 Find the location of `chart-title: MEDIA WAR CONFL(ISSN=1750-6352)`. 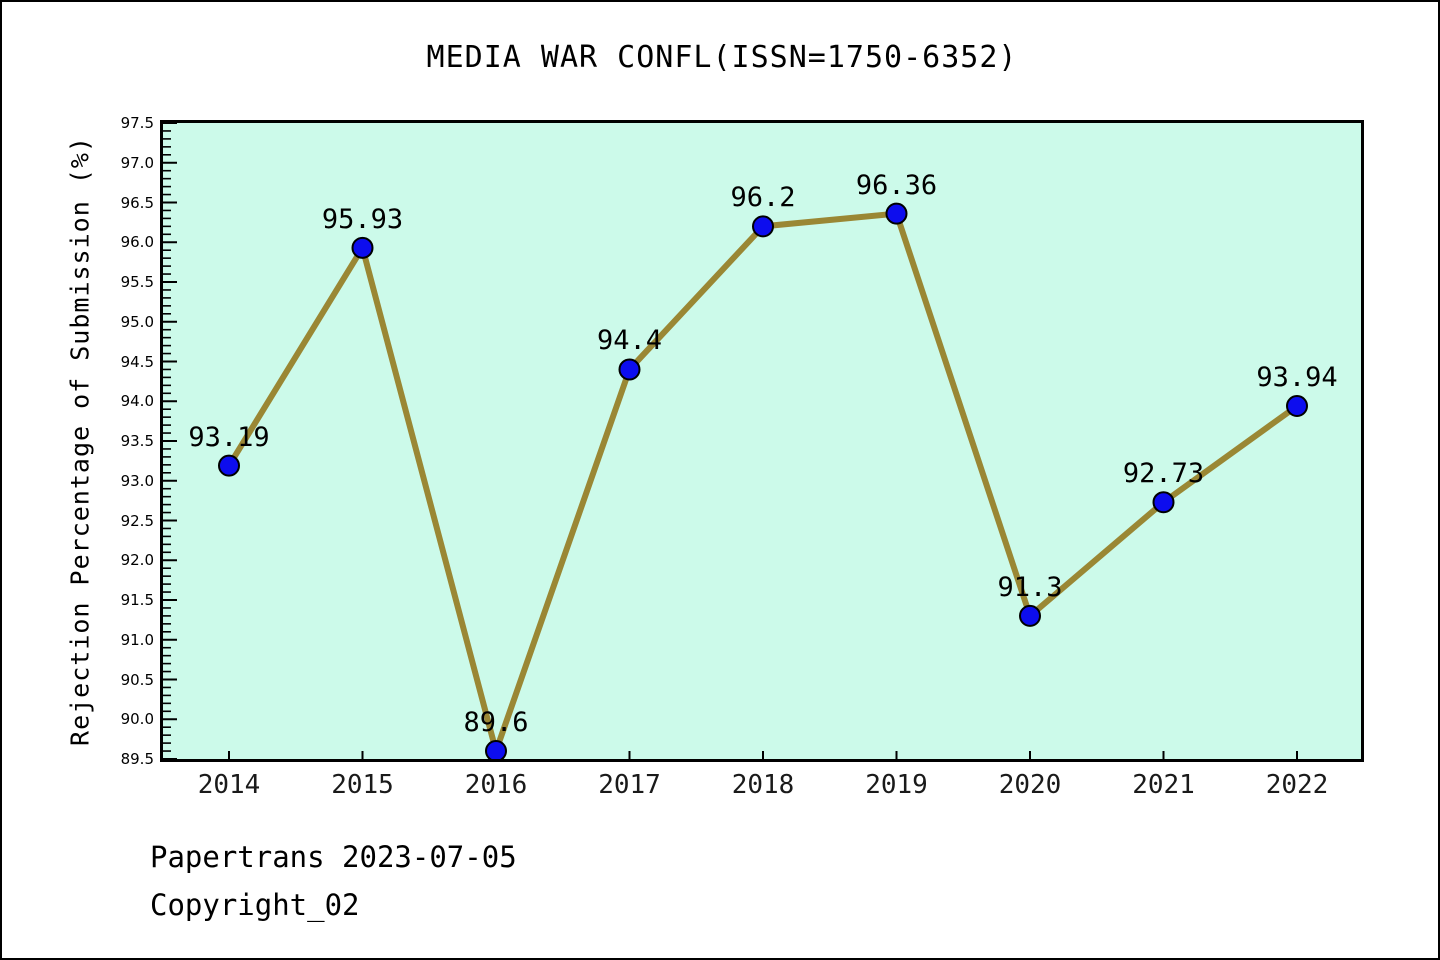

chart-title: MEDIA WAR CONFL(ISSN=1750-6352) is located at coordinates (722, 57).